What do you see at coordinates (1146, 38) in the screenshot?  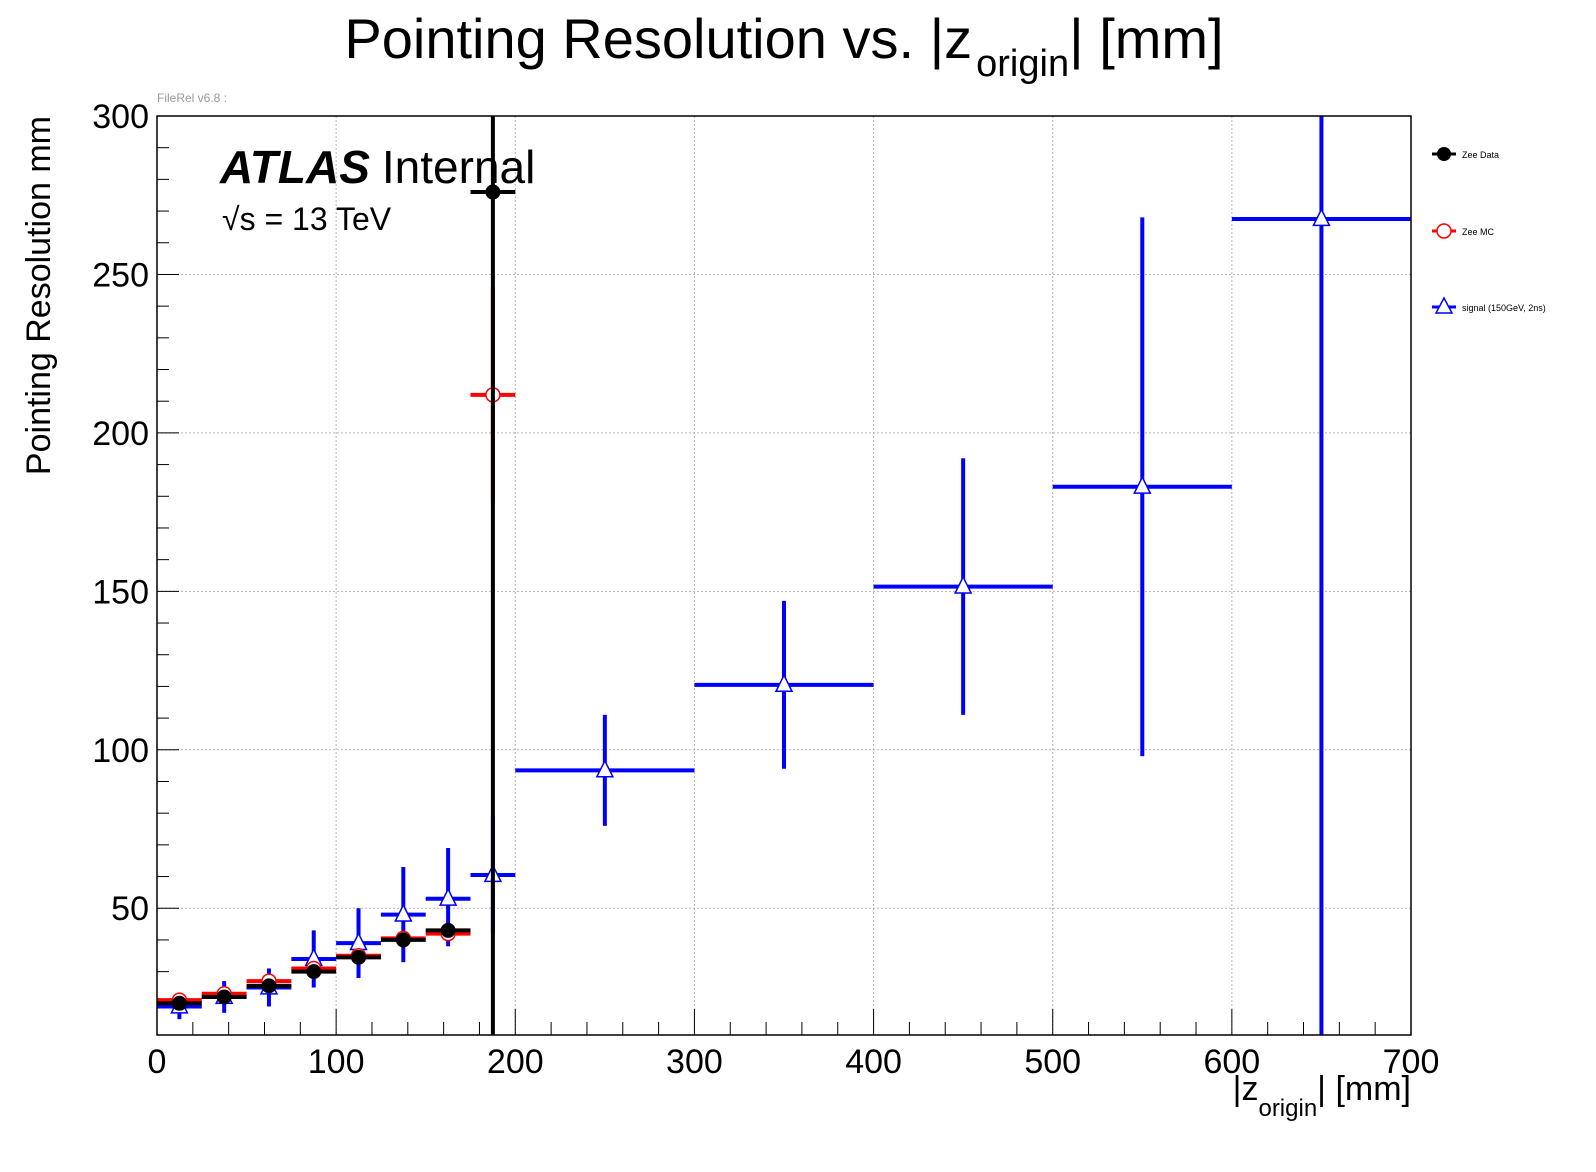 I see `title-tail: | [mm]` at bounding box center [1146, 38].